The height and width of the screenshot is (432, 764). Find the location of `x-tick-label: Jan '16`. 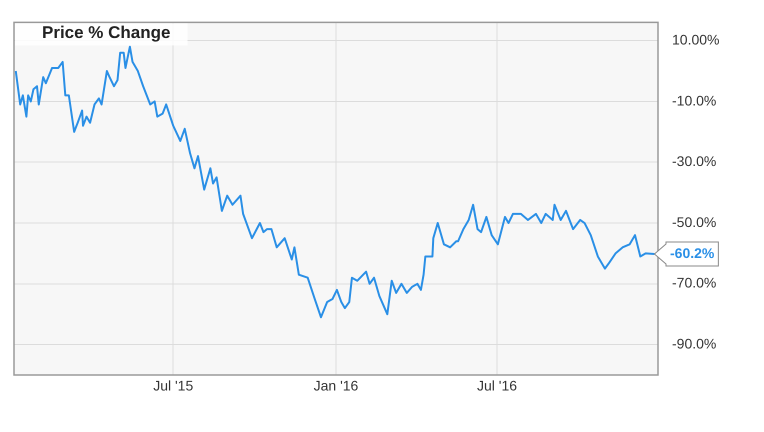

x-tick-label: Jan '16 is located at coordinates (336, 385).